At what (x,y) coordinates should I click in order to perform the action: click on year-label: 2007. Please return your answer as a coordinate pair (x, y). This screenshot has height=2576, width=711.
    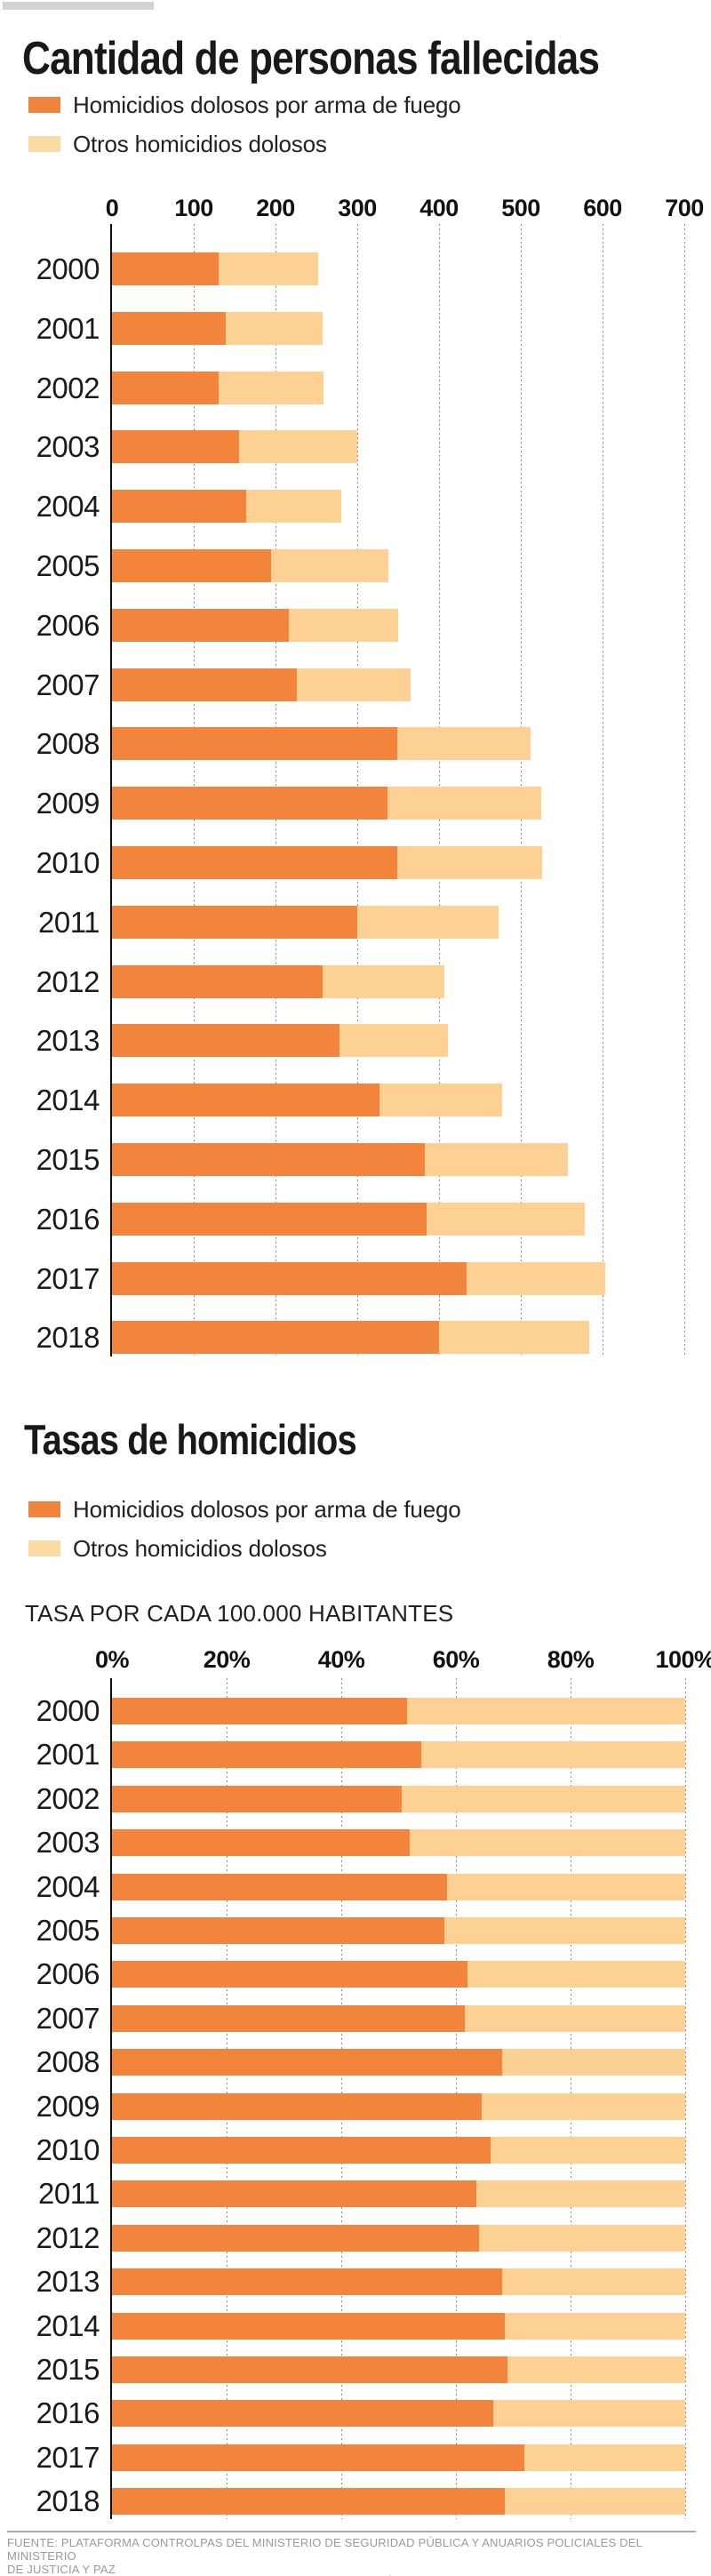
    Looking at the image, I should click on (68, 2018).